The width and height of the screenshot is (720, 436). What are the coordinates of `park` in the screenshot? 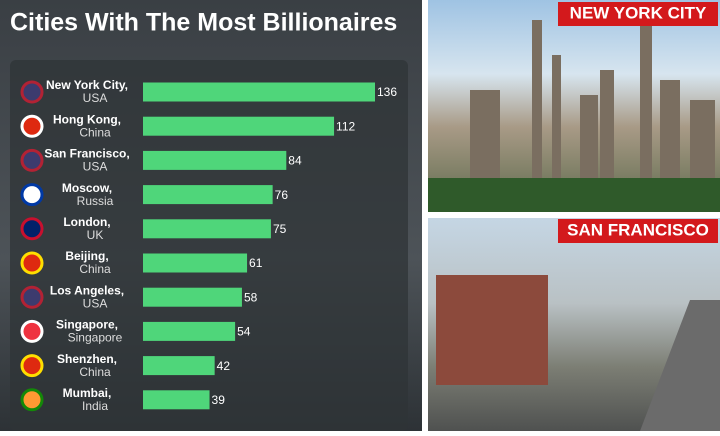 It's located at (574, 195).